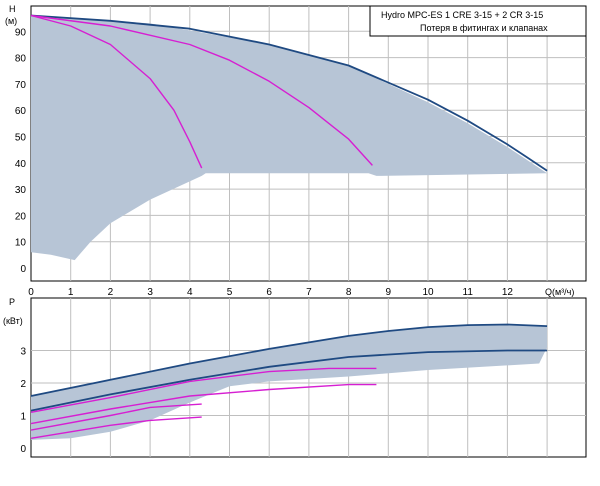 The width and height of the screenshot is (600, 486). I want to click on head-y-tick-0: 0, so click(23, 269).